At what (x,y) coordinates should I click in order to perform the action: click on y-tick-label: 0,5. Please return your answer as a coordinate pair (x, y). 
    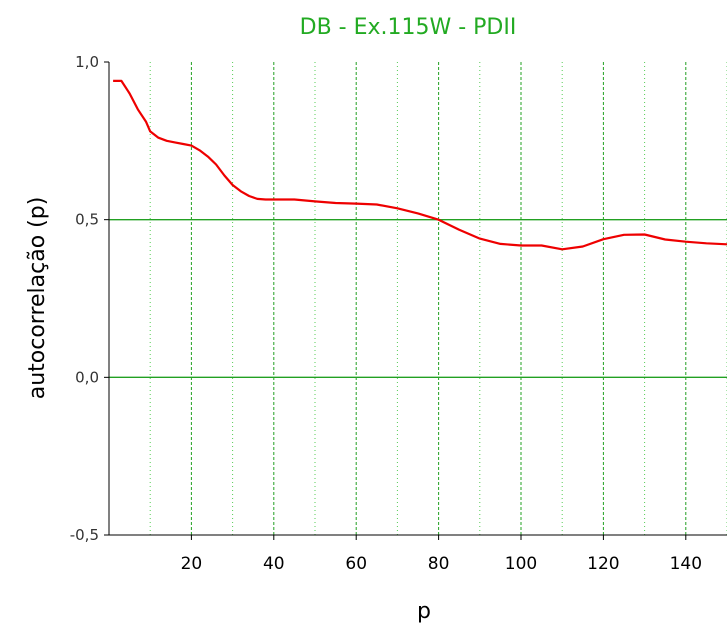
    Looking at the image, I should click on (87, 220).